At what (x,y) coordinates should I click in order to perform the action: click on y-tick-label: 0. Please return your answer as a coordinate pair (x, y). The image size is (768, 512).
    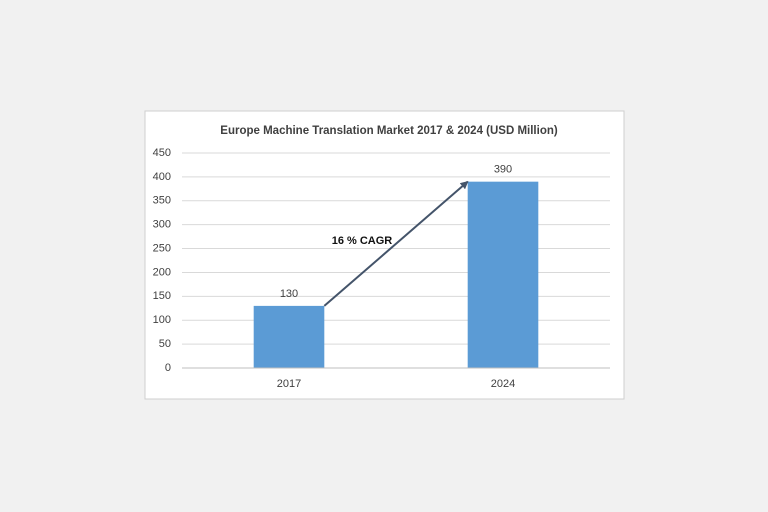
    Looking at the image, I should click on (168, 368).